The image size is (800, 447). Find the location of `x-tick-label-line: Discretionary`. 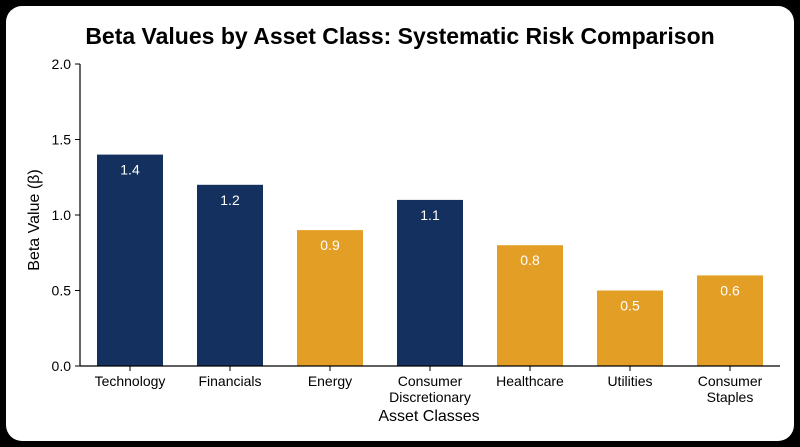

x-tick-label-line: Discretionary is located at coordinates (430, 397).